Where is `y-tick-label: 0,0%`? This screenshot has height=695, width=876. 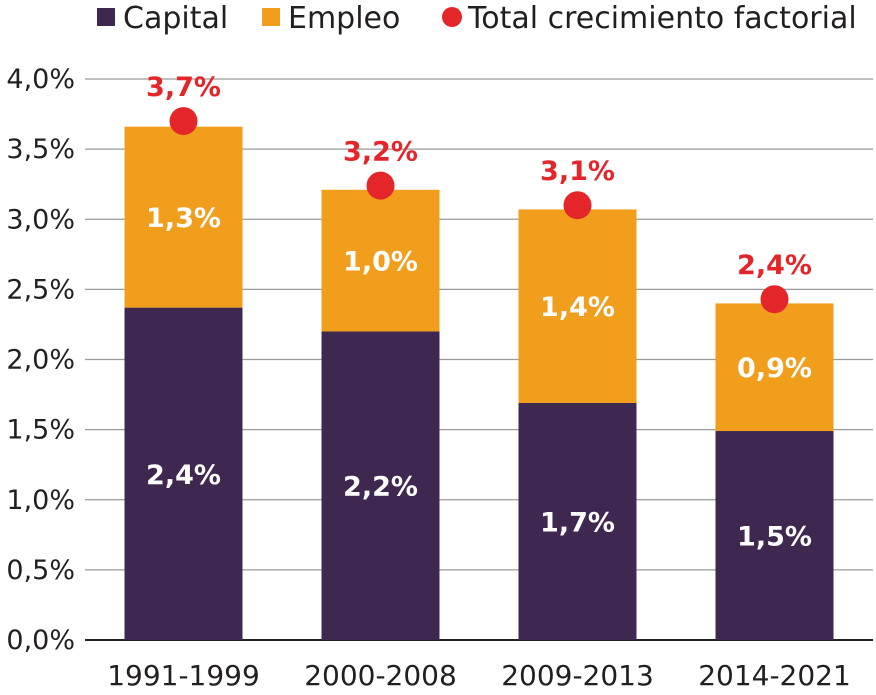 y-tick-label: 0,0% is located at coordinates (40, 640).